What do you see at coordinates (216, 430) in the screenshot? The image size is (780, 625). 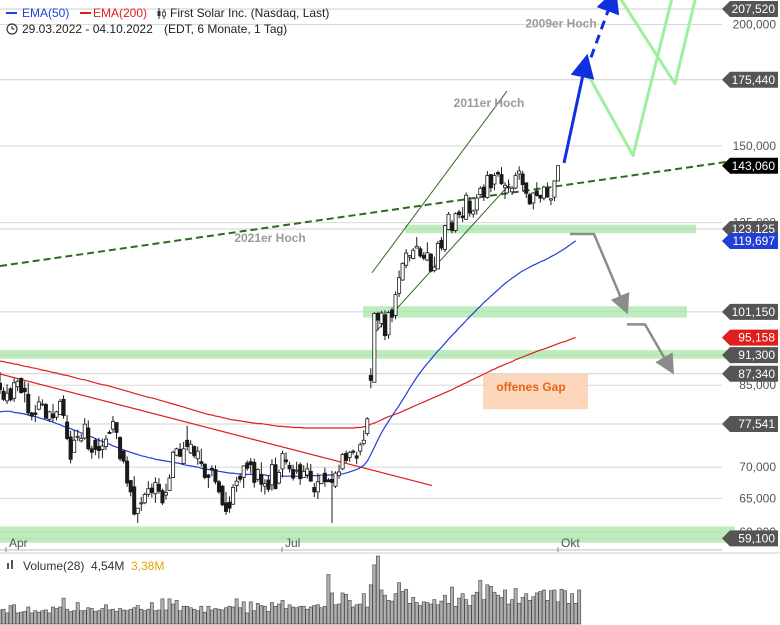 I see `downtrend-line` at bounding box center [216, 430].